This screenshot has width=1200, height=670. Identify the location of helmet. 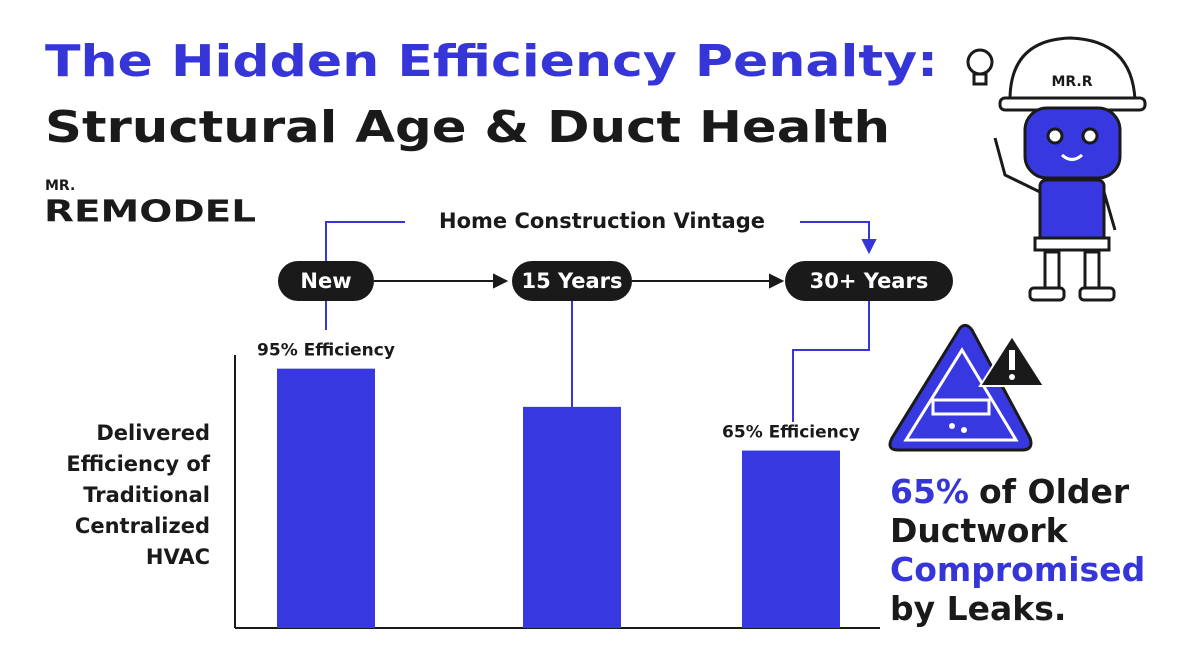
(1072, 69).